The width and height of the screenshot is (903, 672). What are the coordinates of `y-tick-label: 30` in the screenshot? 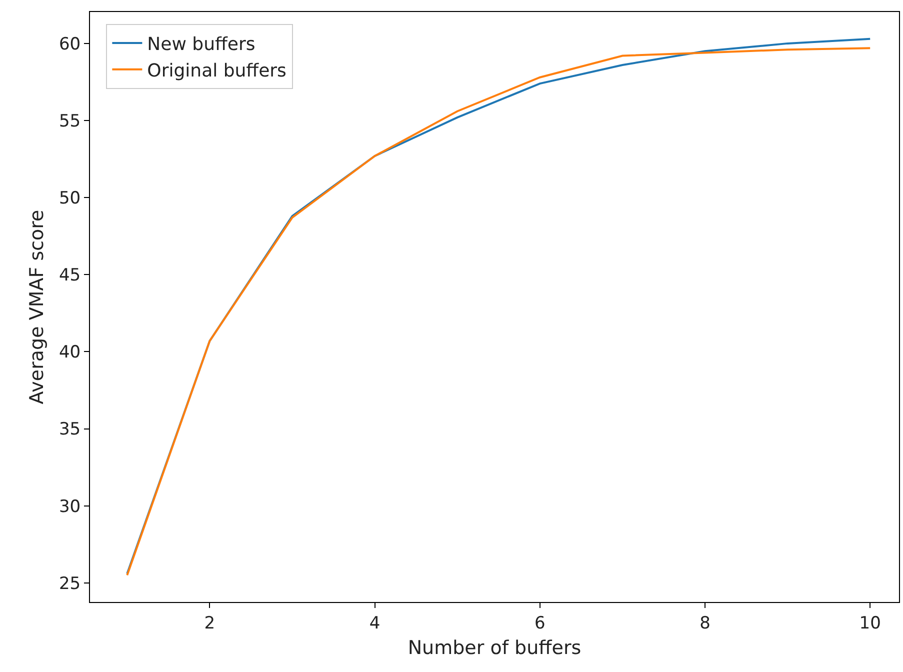 It's located at (69, 506).